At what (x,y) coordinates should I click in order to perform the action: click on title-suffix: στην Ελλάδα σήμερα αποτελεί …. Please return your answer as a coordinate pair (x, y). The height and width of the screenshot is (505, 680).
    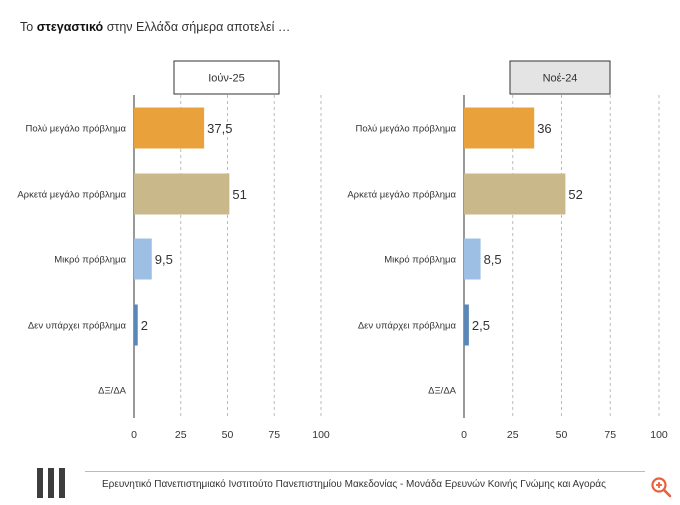
    Looking at the image, I should click on (198, 27).